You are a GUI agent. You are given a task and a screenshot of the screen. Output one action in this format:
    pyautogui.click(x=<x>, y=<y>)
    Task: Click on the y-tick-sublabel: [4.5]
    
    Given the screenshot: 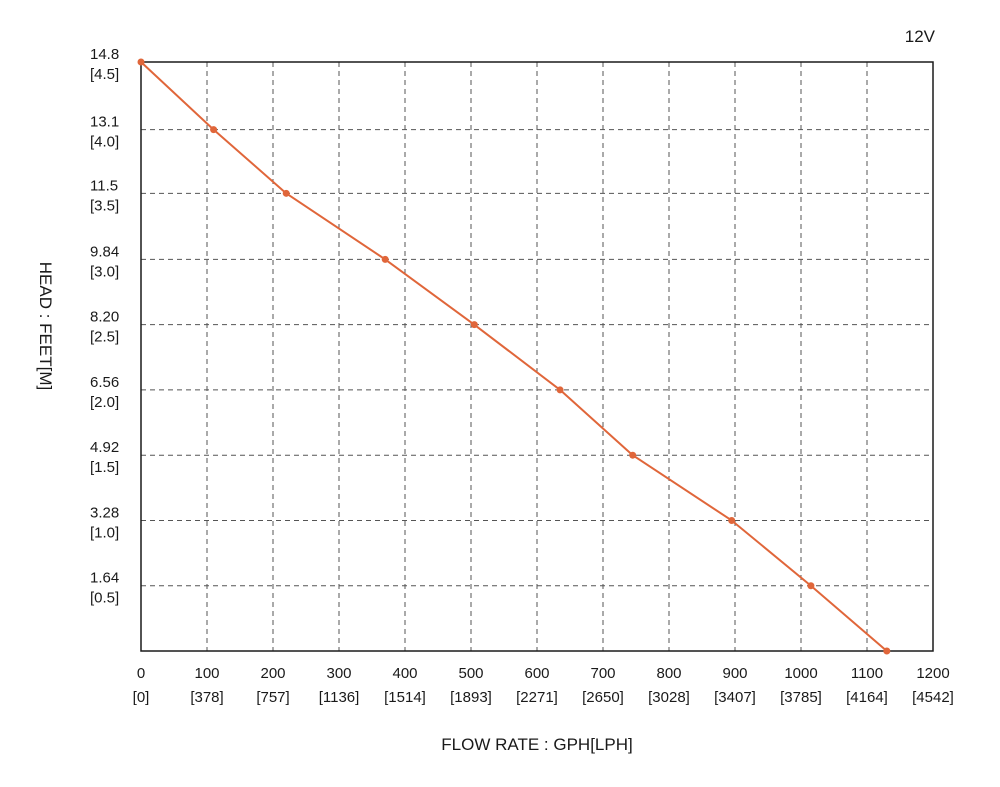 What is the action you would take?
    pyautogui.click(x=104, y=74)
    